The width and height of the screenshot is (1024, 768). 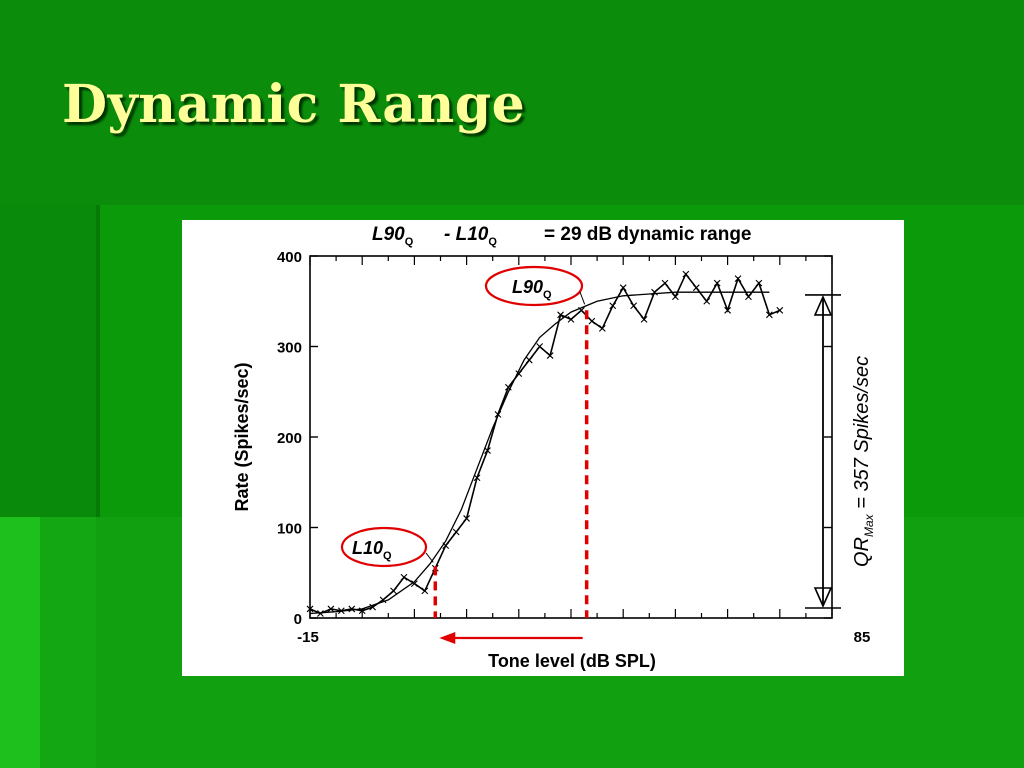 I want to click on qr-arrow-top, so click(x=823, y=305).